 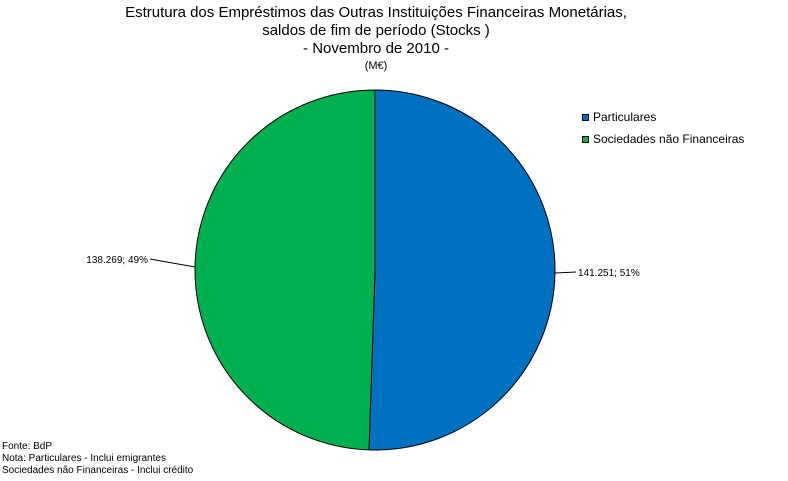 I want to click on legend-item-sociedades: Sociedades não Financeiras, so click(x=663, y=139).